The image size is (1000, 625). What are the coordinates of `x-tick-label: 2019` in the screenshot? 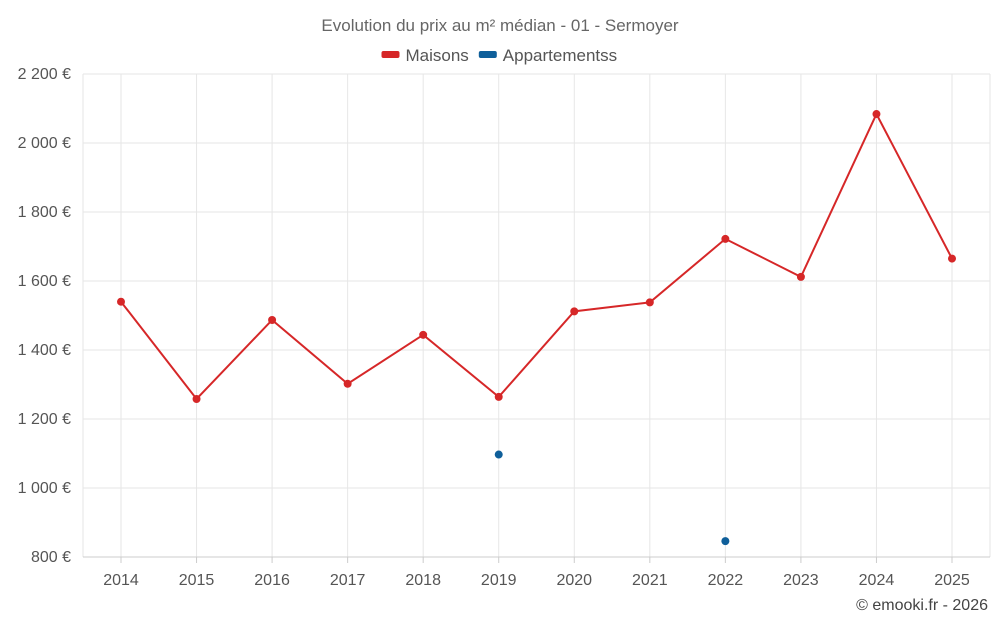 It's located at (499, 580).